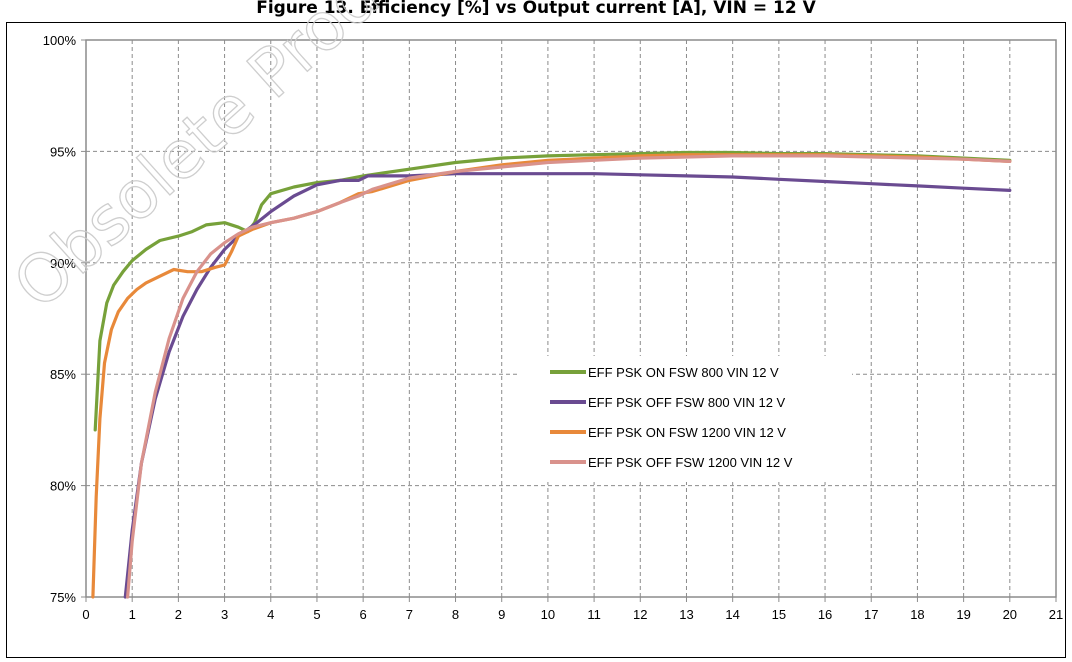 The width and height of the screenshot is (1072, 662). Describe the element at coordinates (270, 614) in the screenshot. I see `x-tick-label: 4` at that location.